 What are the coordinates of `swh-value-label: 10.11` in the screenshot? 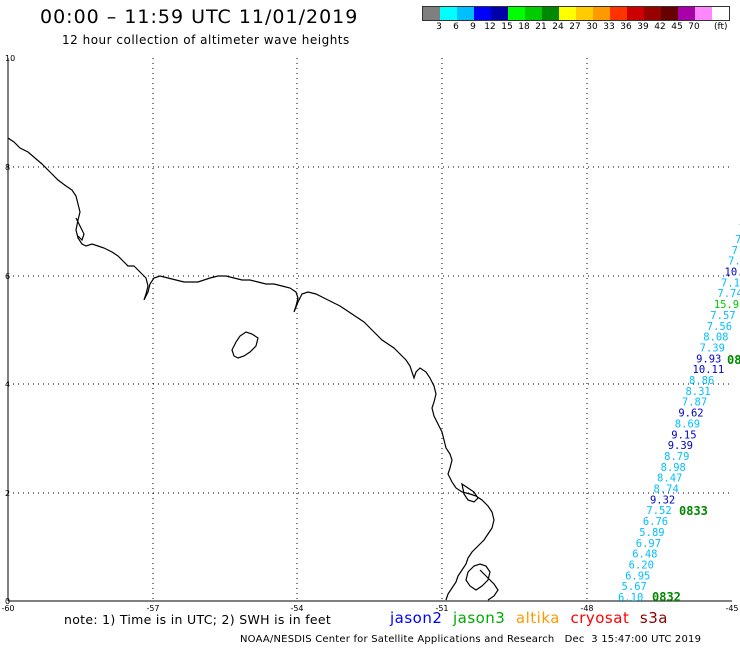 It's located at (709, 370).